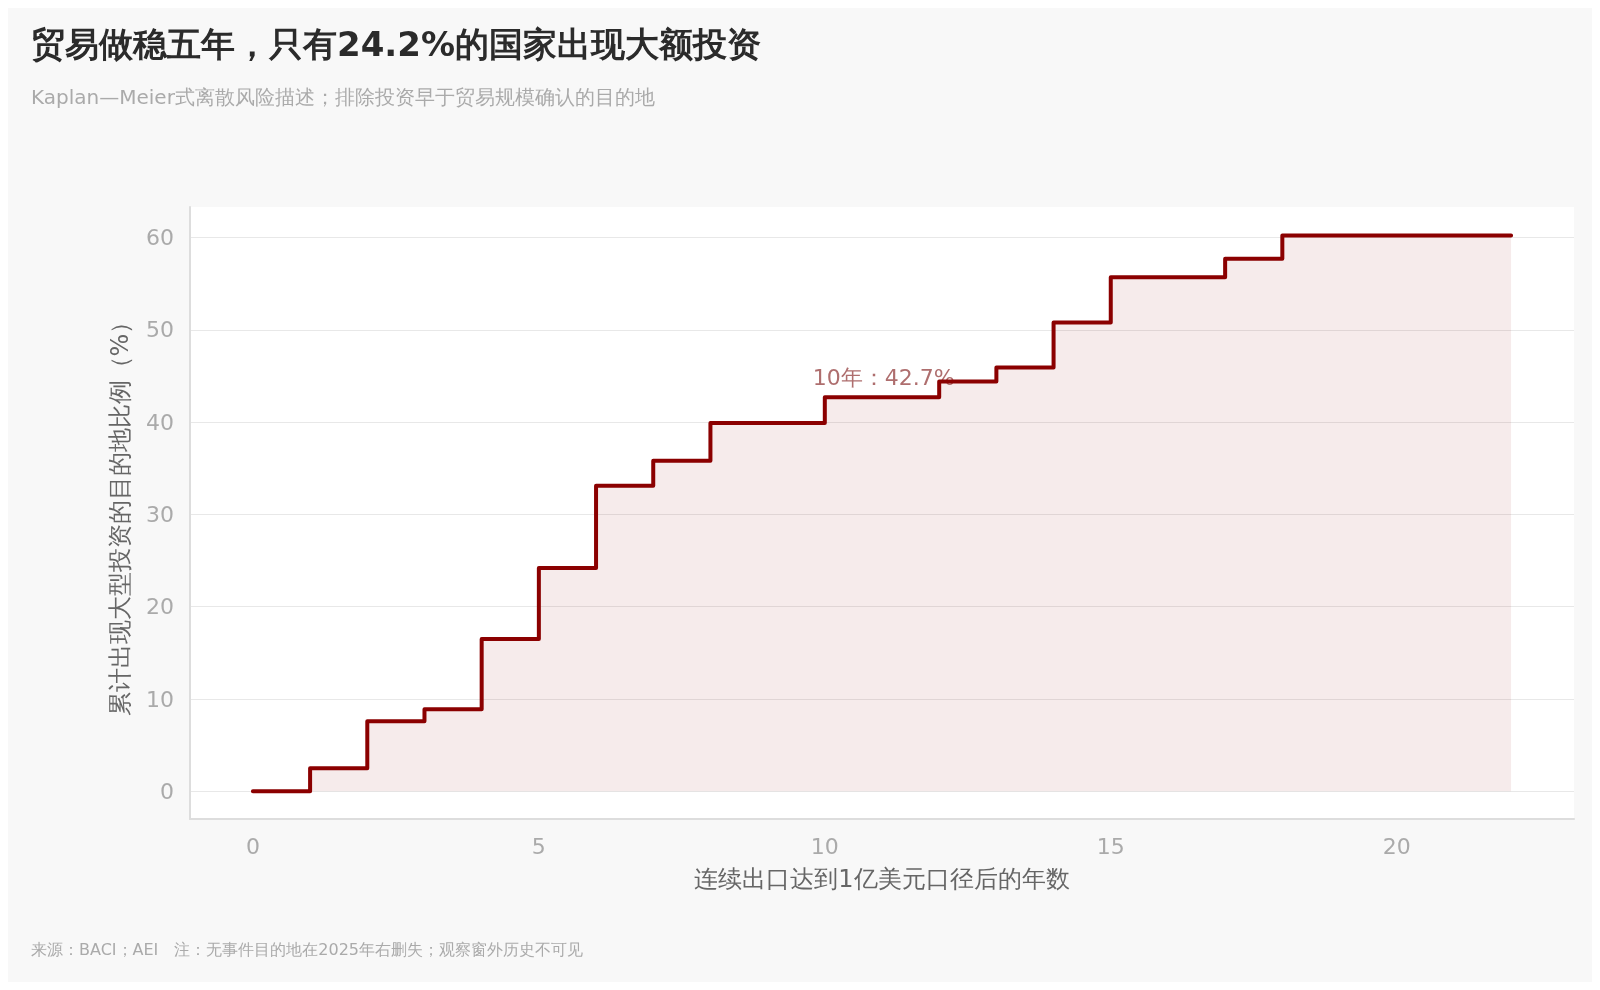 The height and width of the screenshot is (990, 1600). What do you see at coordinates (538, 846) in the screenshot?
I see `x-tick-label: 5` at bounding box center [538, 846].